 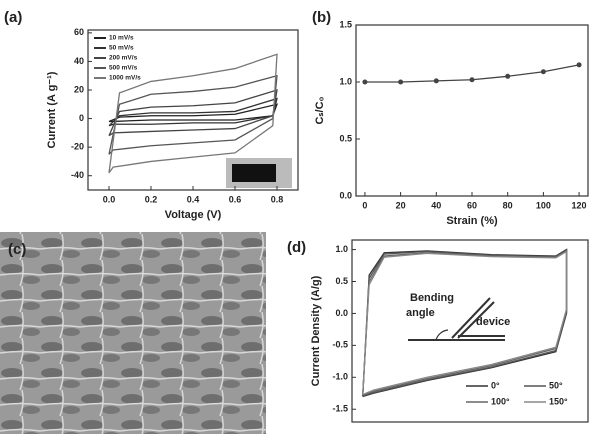 I want to click on x-tick-label: 0.8, so click(x=277, y=199).